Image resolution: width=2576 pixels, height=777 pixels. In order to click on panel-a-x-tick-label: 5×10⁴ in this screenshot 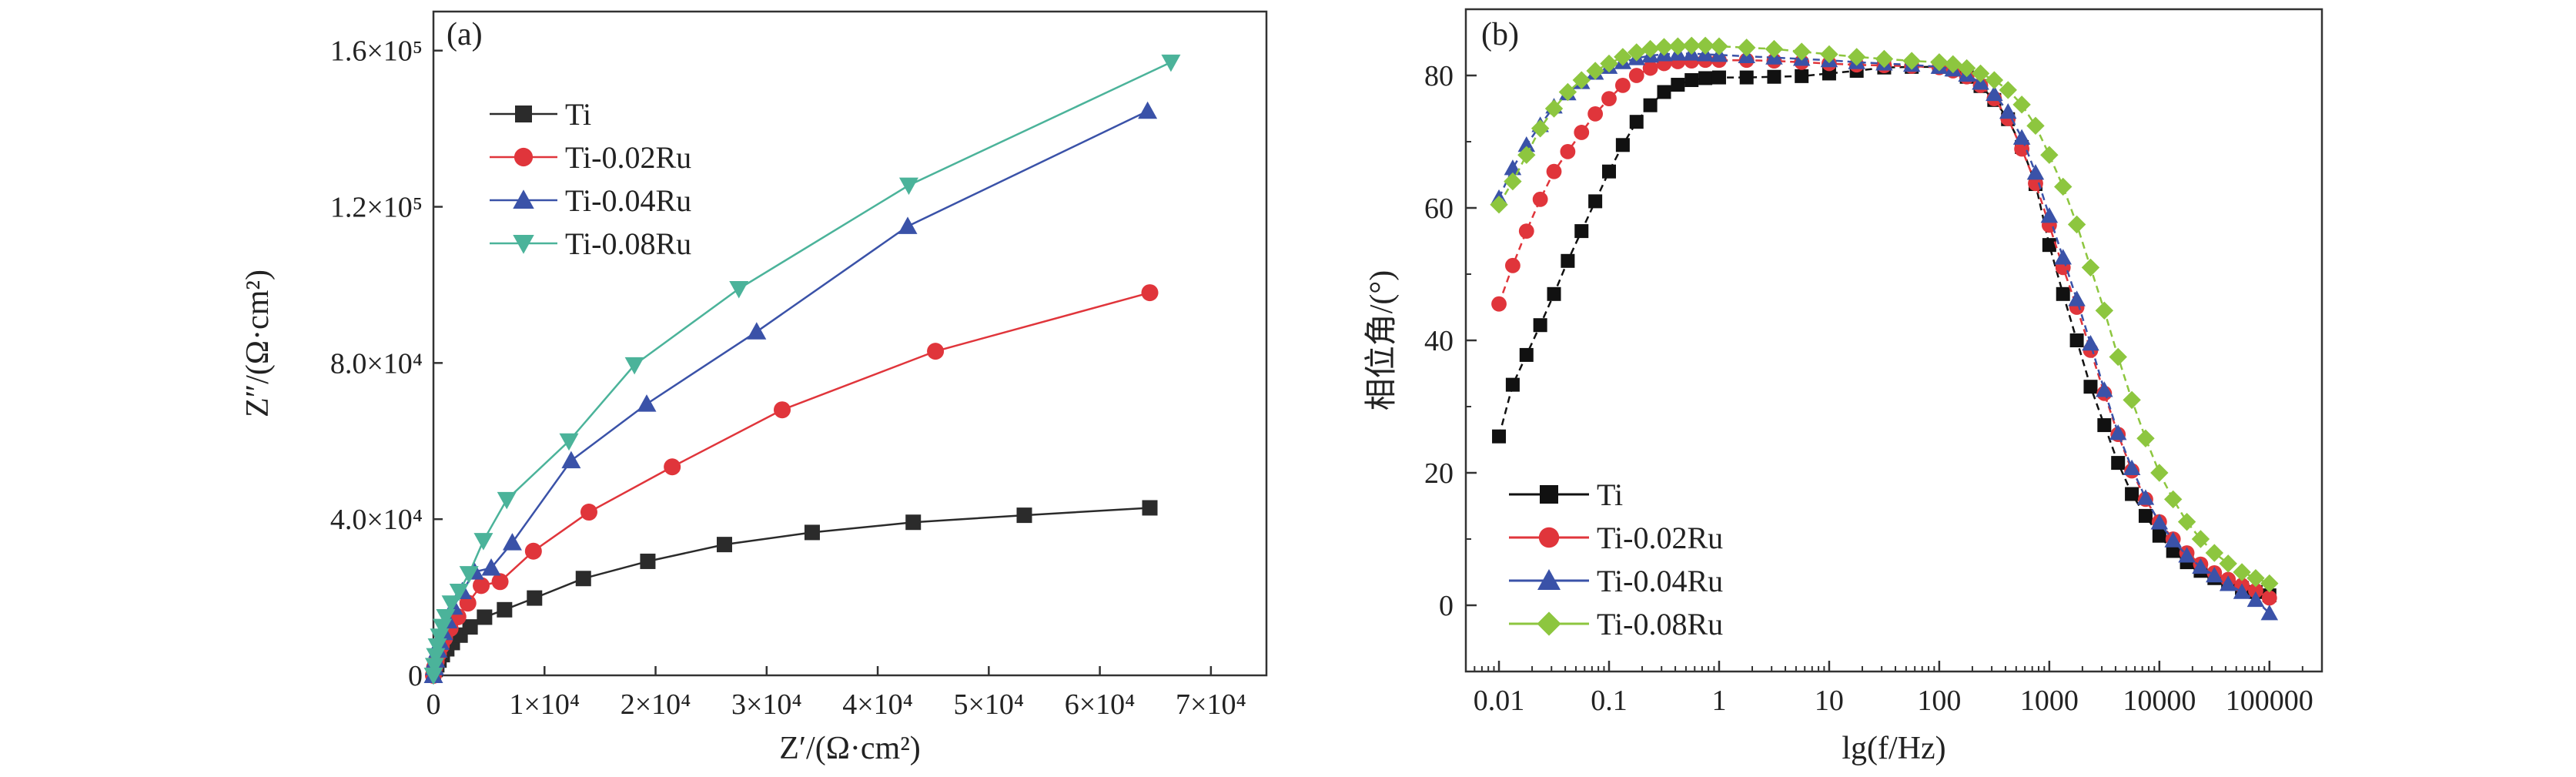, I will do `click(989, 704)`.